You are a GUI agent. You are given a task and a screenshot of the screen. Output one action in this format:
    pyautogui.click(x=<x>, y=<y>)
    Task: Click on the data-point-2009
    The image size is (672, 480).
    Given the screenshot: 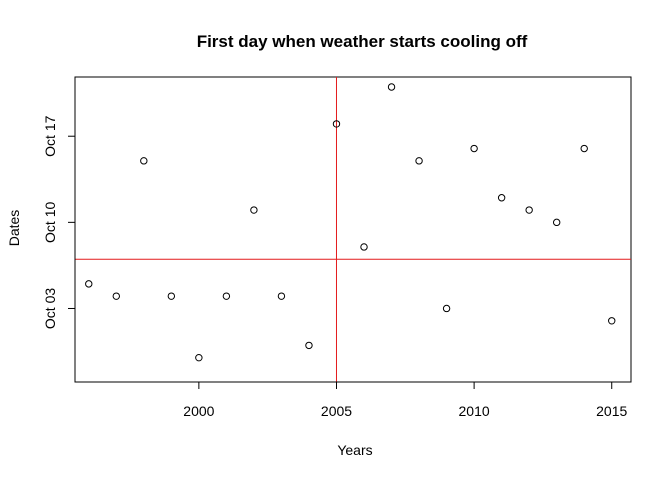 What is the action you would take?
    pyautogui.click(x=446, y=308)
    